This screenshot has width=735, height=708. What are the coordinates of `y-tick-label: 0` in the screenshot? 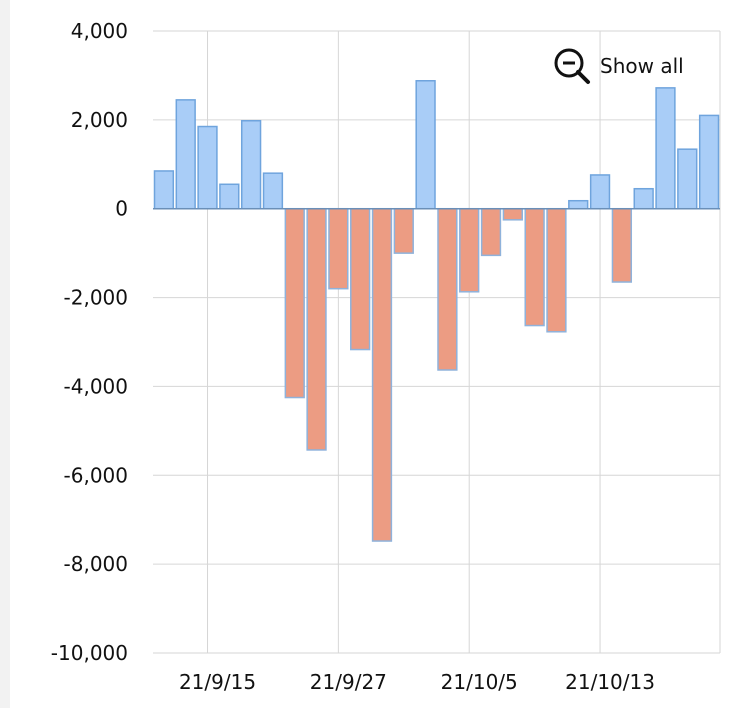 It's located at (121, 209).